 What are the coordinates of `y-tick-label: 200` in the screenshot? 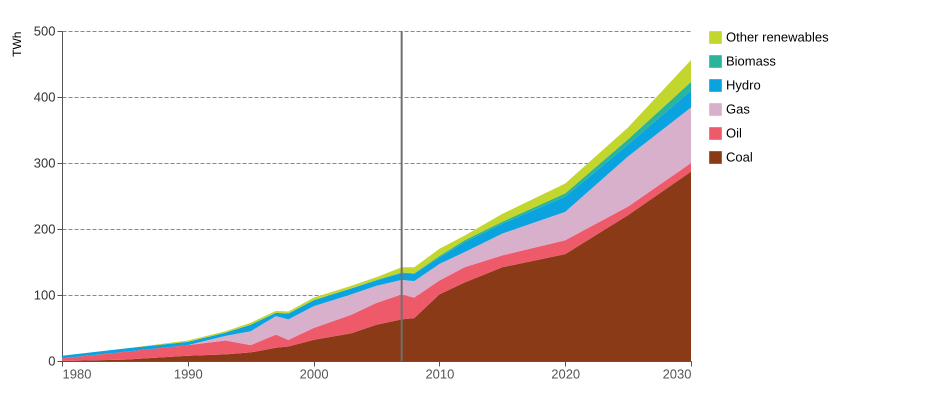 It's located at (45, 229).